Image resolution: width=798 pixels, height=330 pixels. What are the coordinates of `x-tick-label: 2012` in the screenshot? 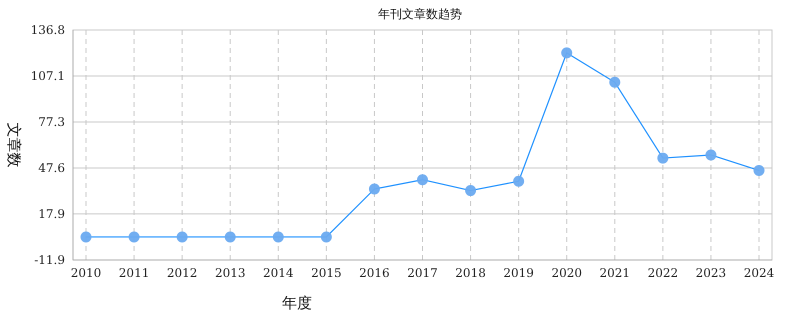 It's located at (182, 273).